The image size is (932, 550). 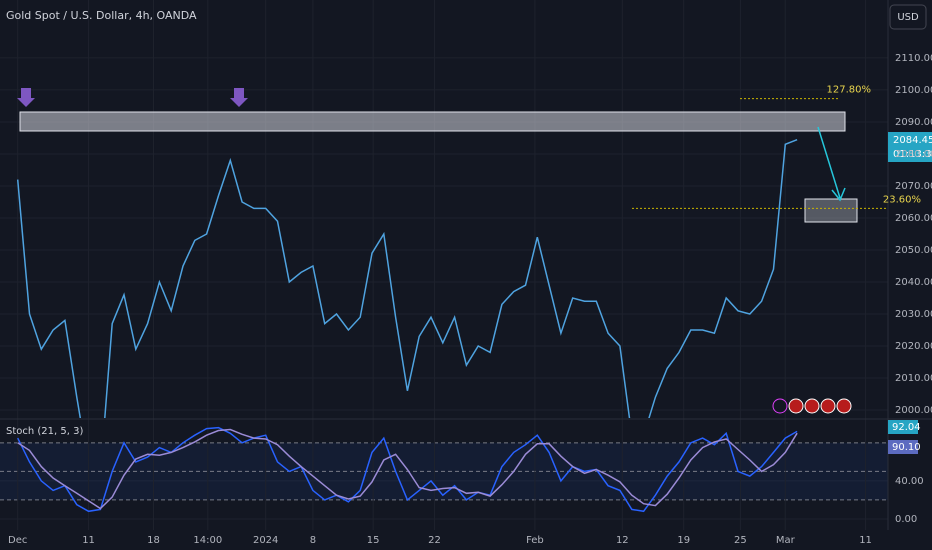 I want to click on fib-label: 23.60%, so click(x=902, y=199).